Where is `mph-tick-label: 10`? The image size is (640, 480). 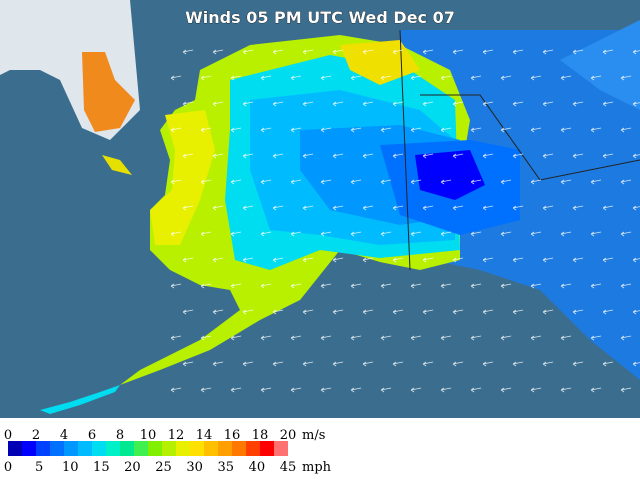
mph-tick-label: 10 is located at coordinates (70, 467).